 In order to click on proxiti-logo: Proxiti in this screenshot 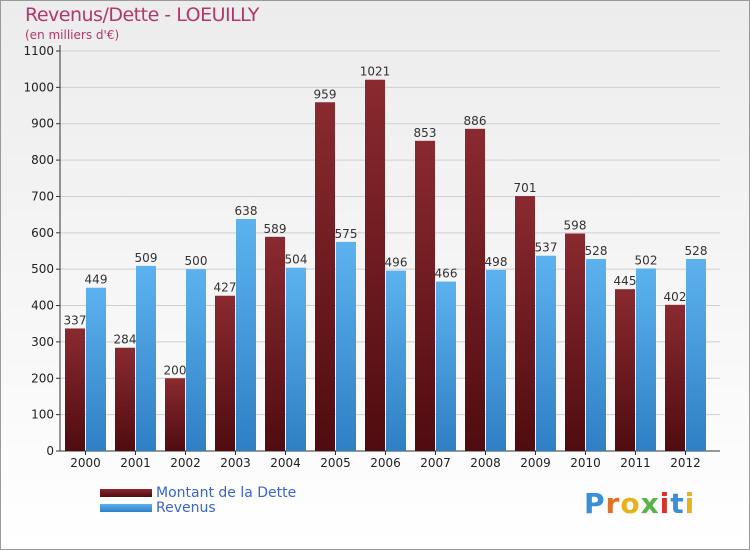, I will do `click(639, 503)`.